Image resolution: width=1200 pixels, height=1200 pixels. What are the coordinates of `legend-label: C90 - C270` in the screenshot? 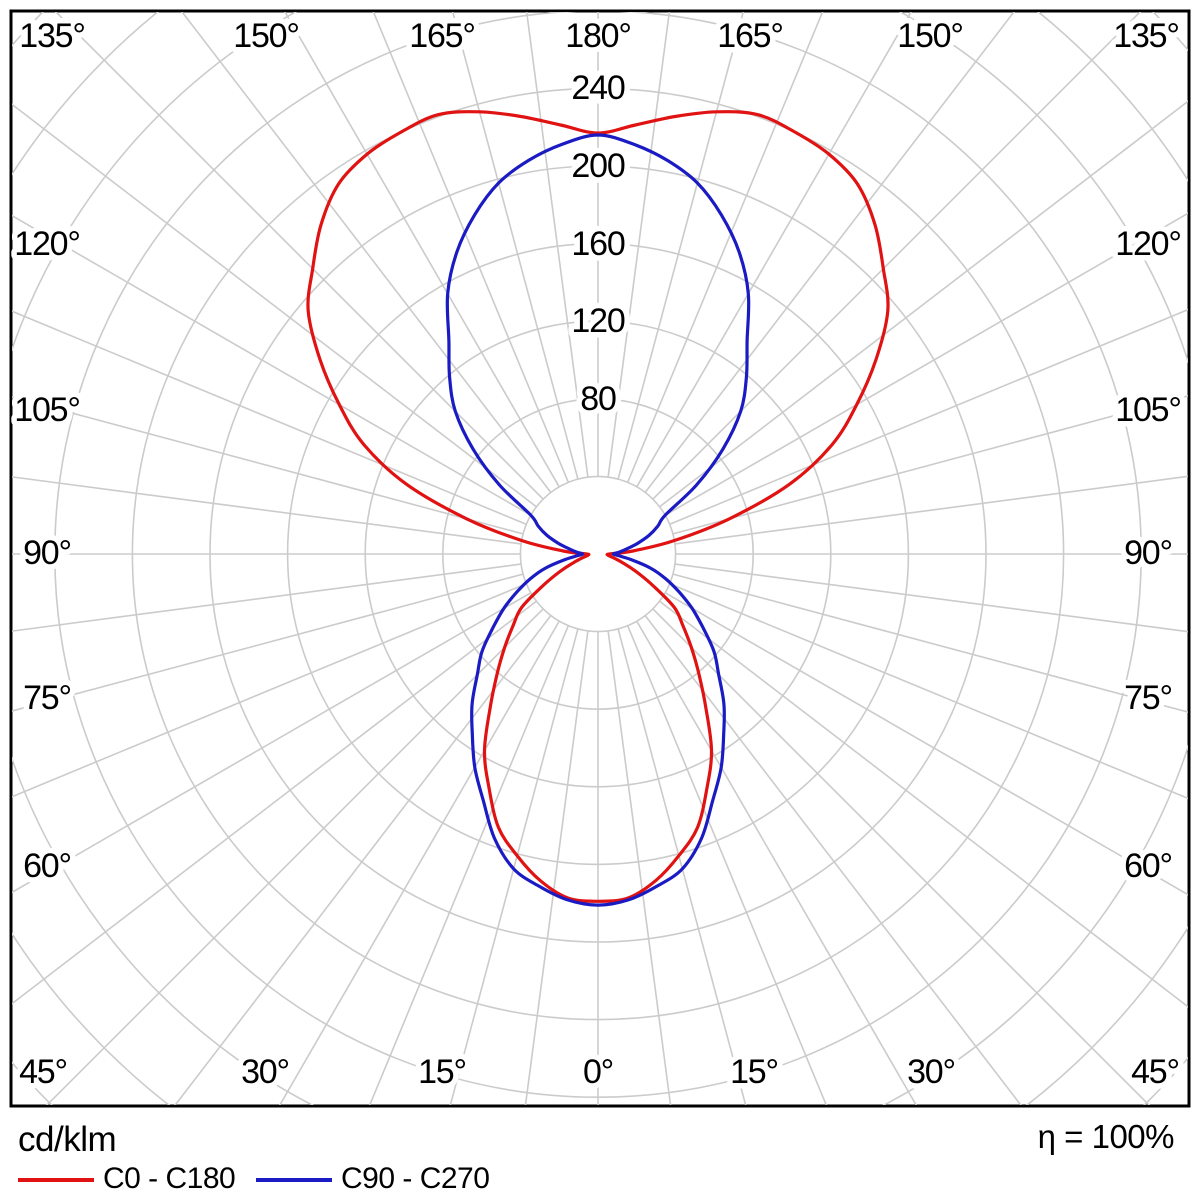 It's located at (415, 1178).